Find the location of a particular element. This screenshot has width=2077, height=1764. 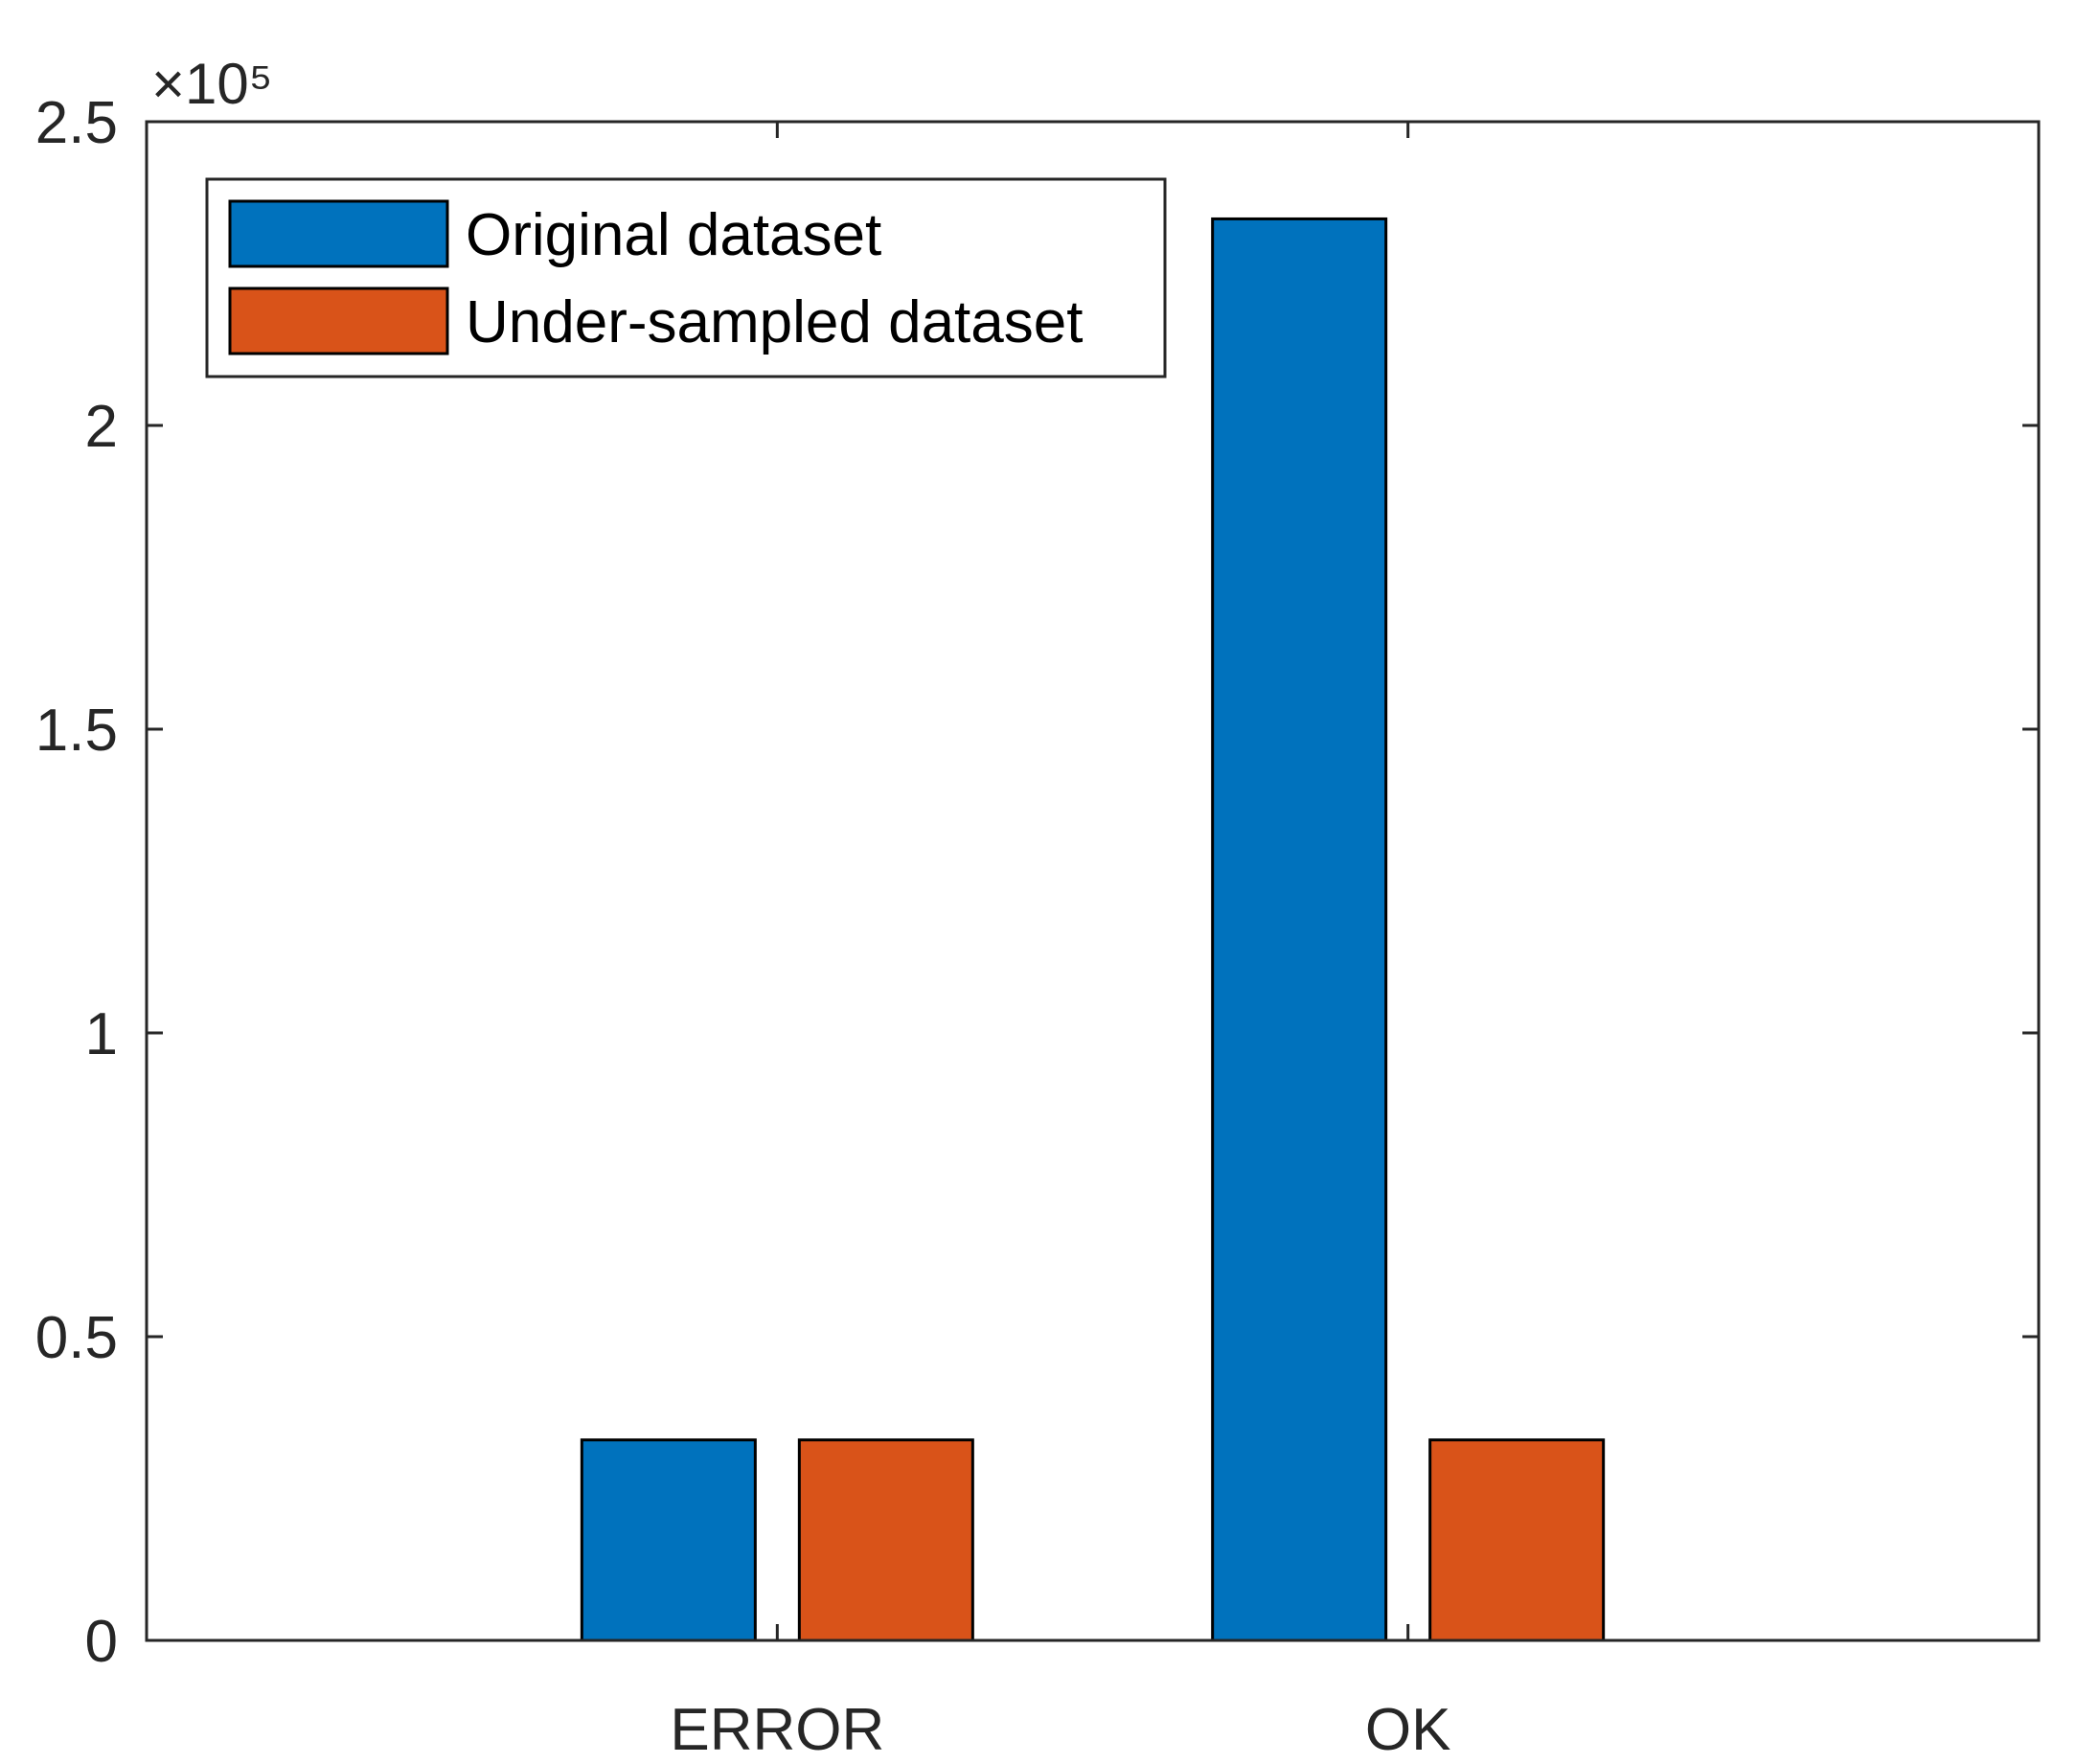

y-tick-label: 0 is located at coordinates (101, 1642).